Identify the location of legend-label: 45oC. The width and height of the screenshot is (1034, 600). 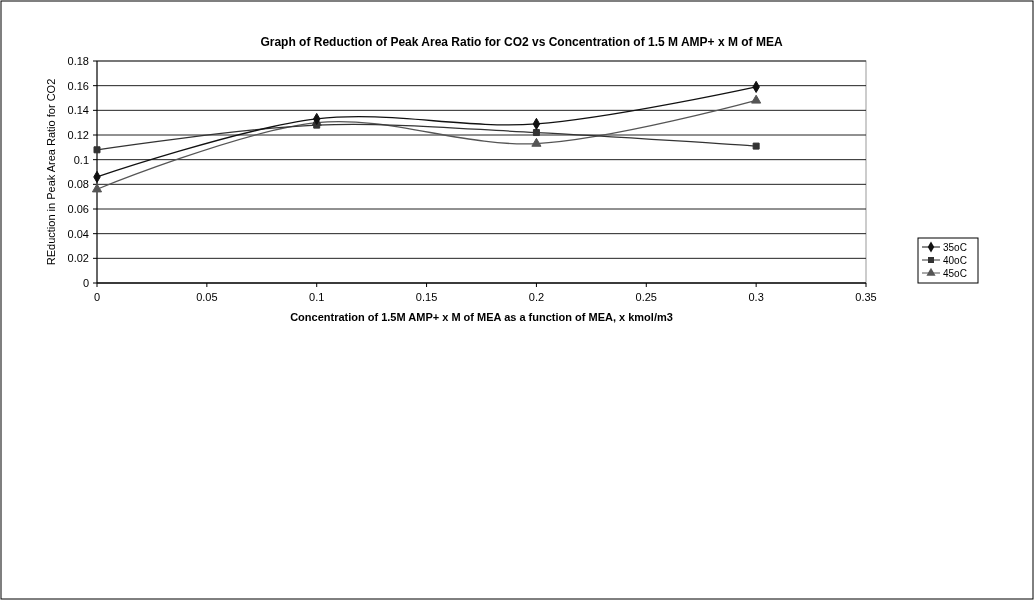
(955, 273).